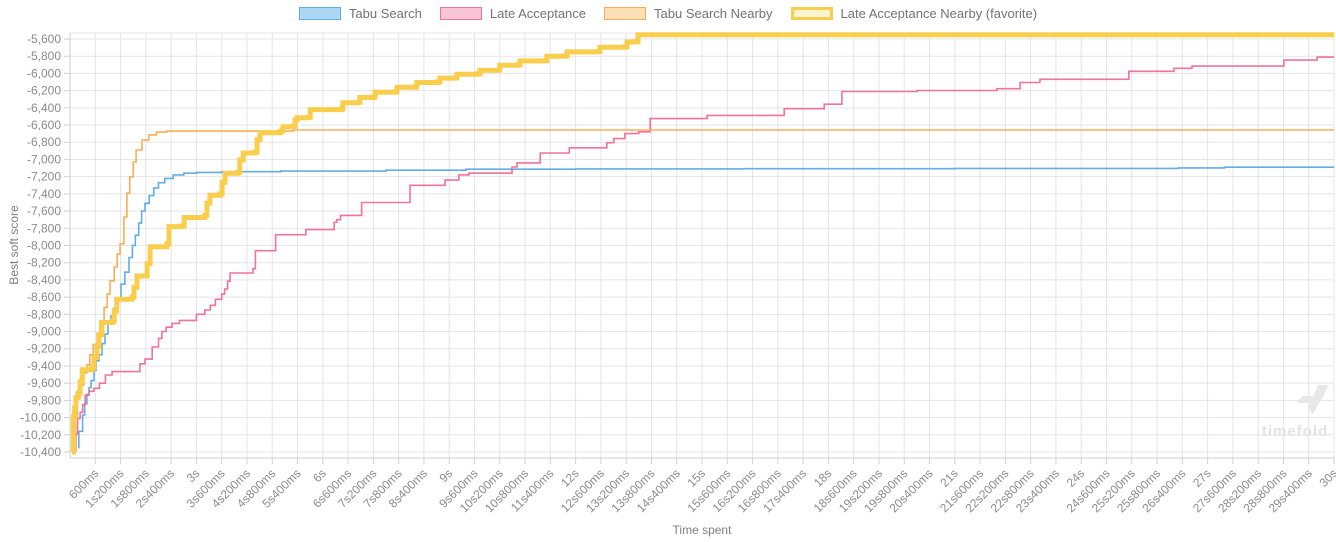 Image resolution: width=1336 pixels, height=542 pixels. Describe the element at coordinates (44, 383) in the screenshot. I see `y-tick-label: -9,600` at that location.